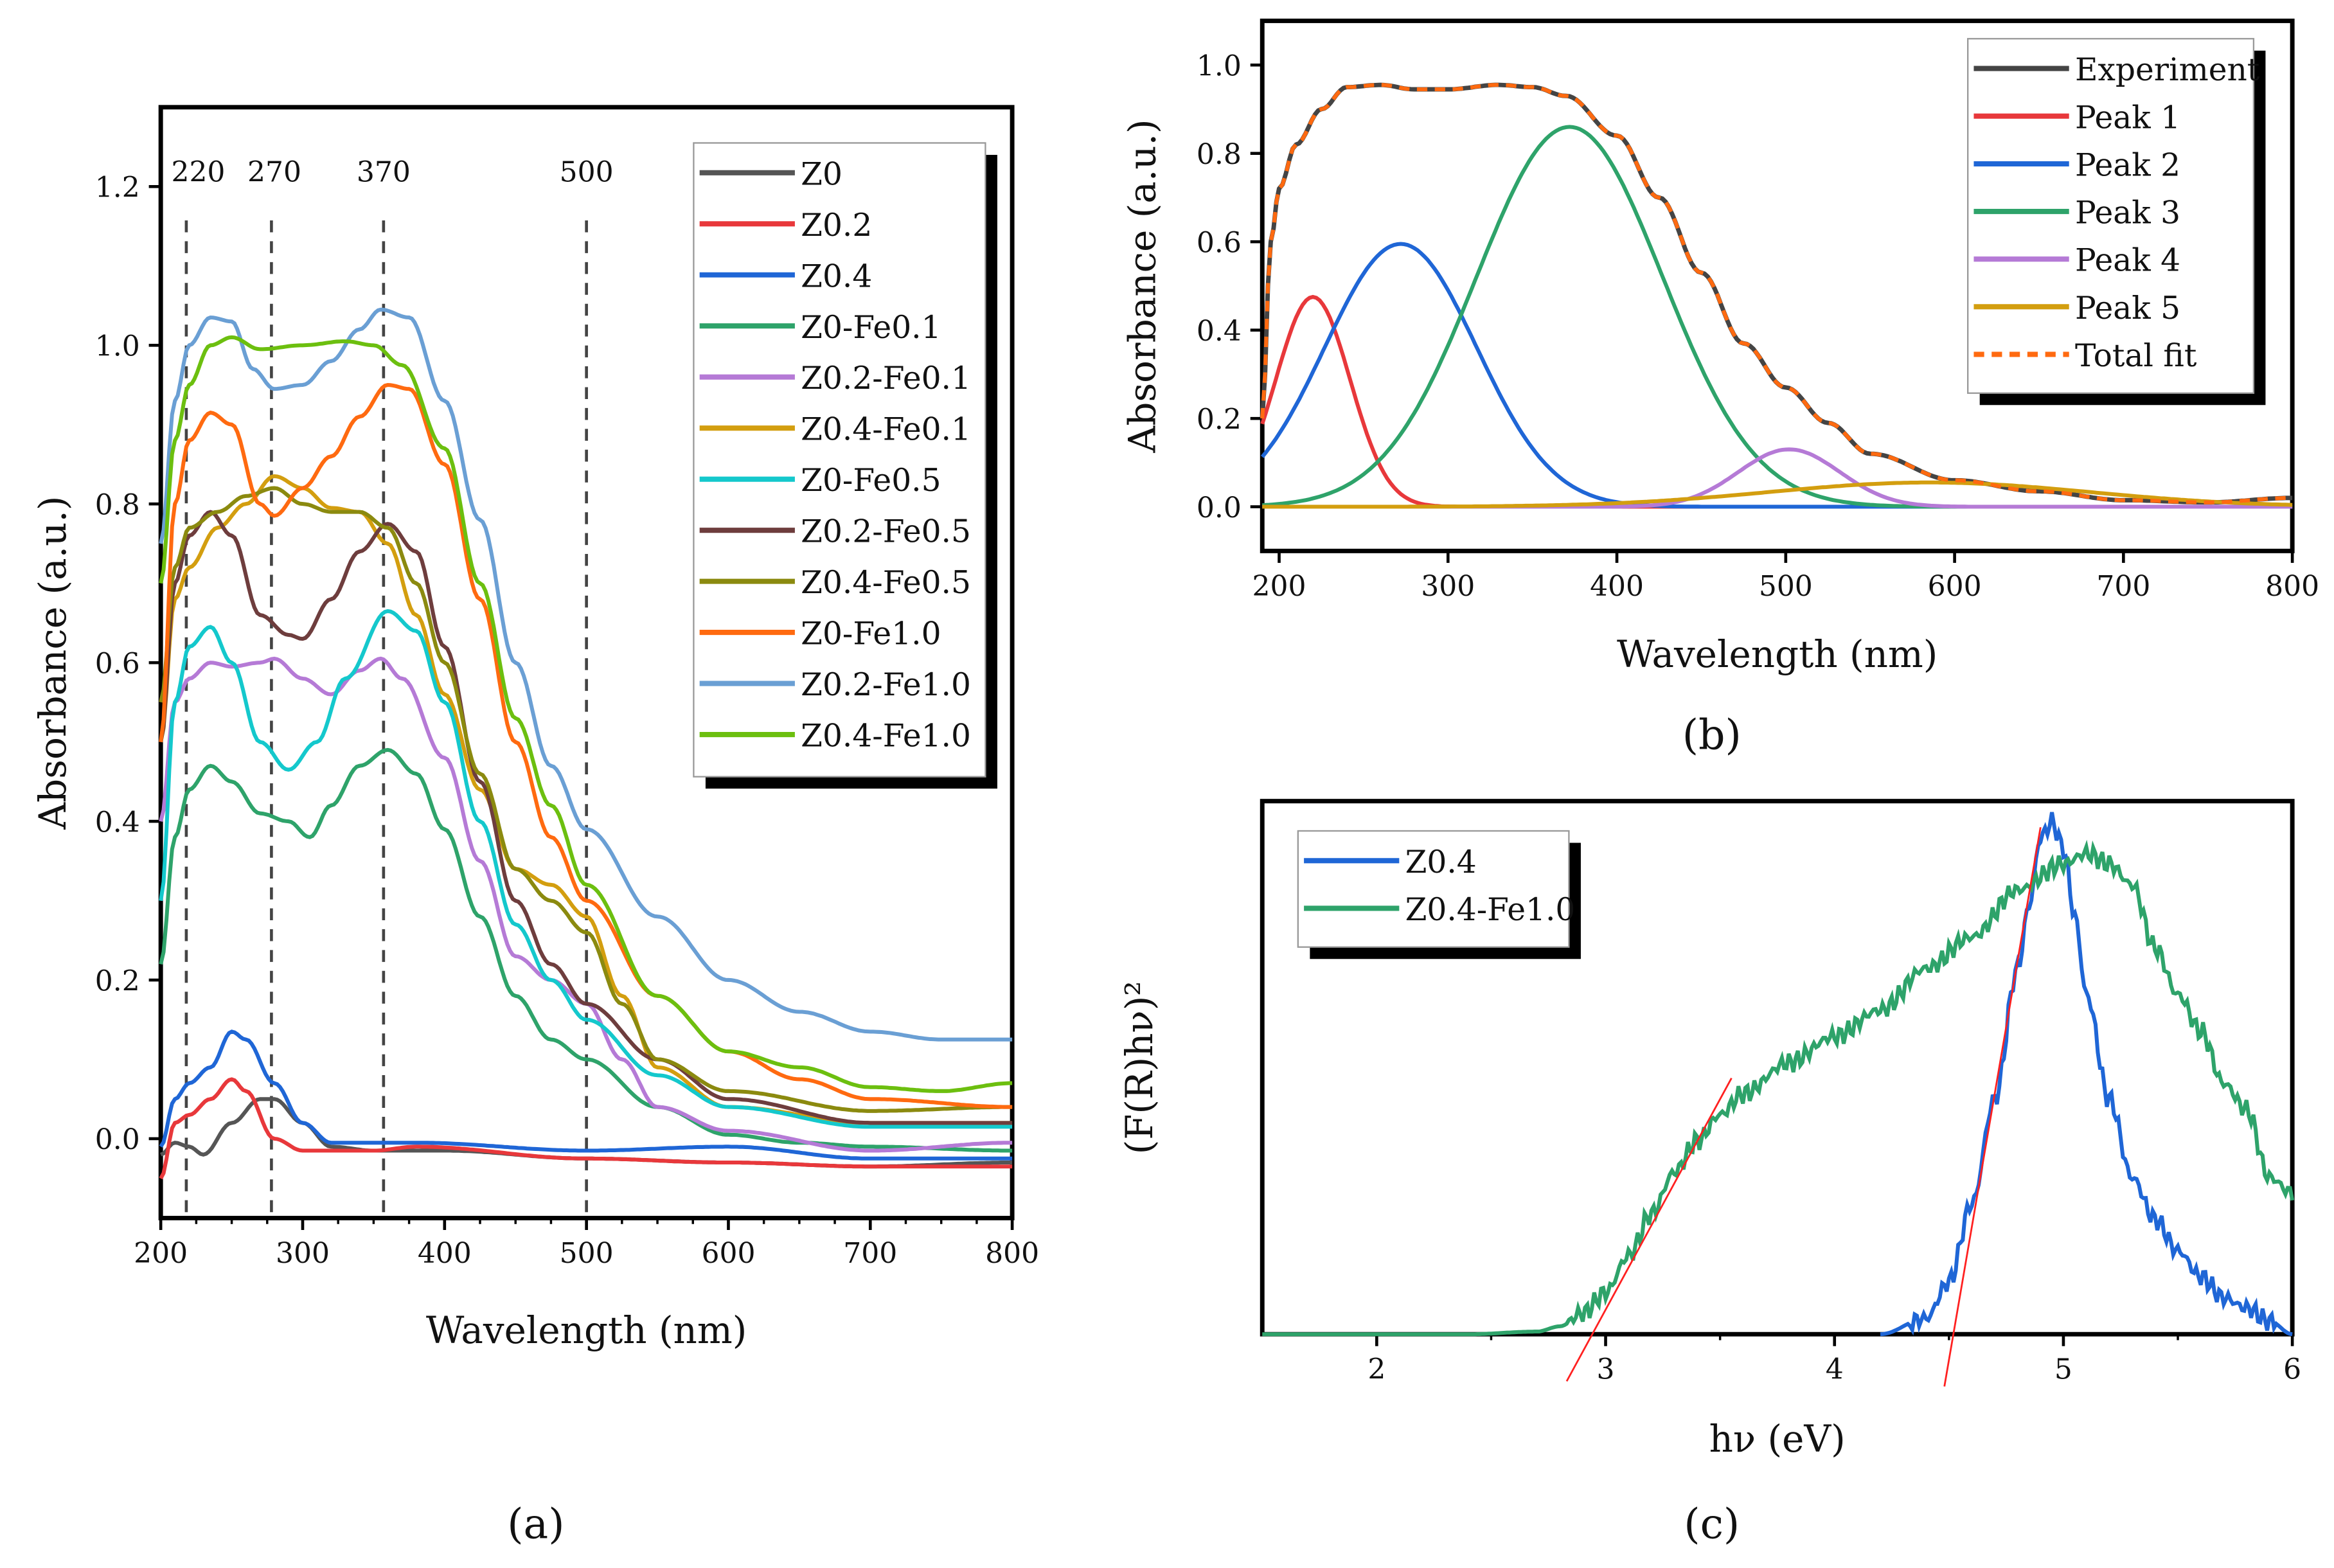  I want to click on legend-label: Z0.4-Fe0.1, so click(886, 430).